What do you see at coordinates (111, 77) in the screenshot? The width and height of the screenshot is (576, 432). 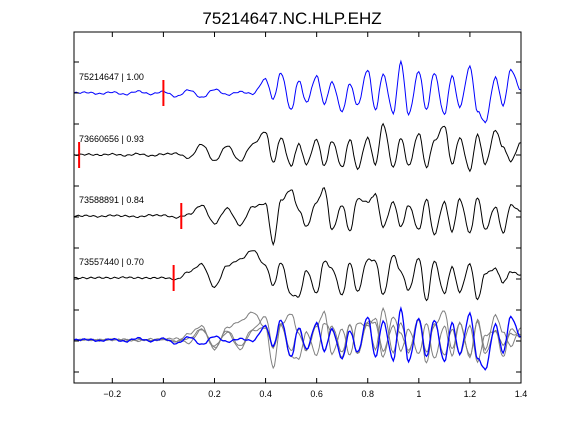 I see `trace-label-1: 75214647 | 1.00` at bounding box center [111, 77].